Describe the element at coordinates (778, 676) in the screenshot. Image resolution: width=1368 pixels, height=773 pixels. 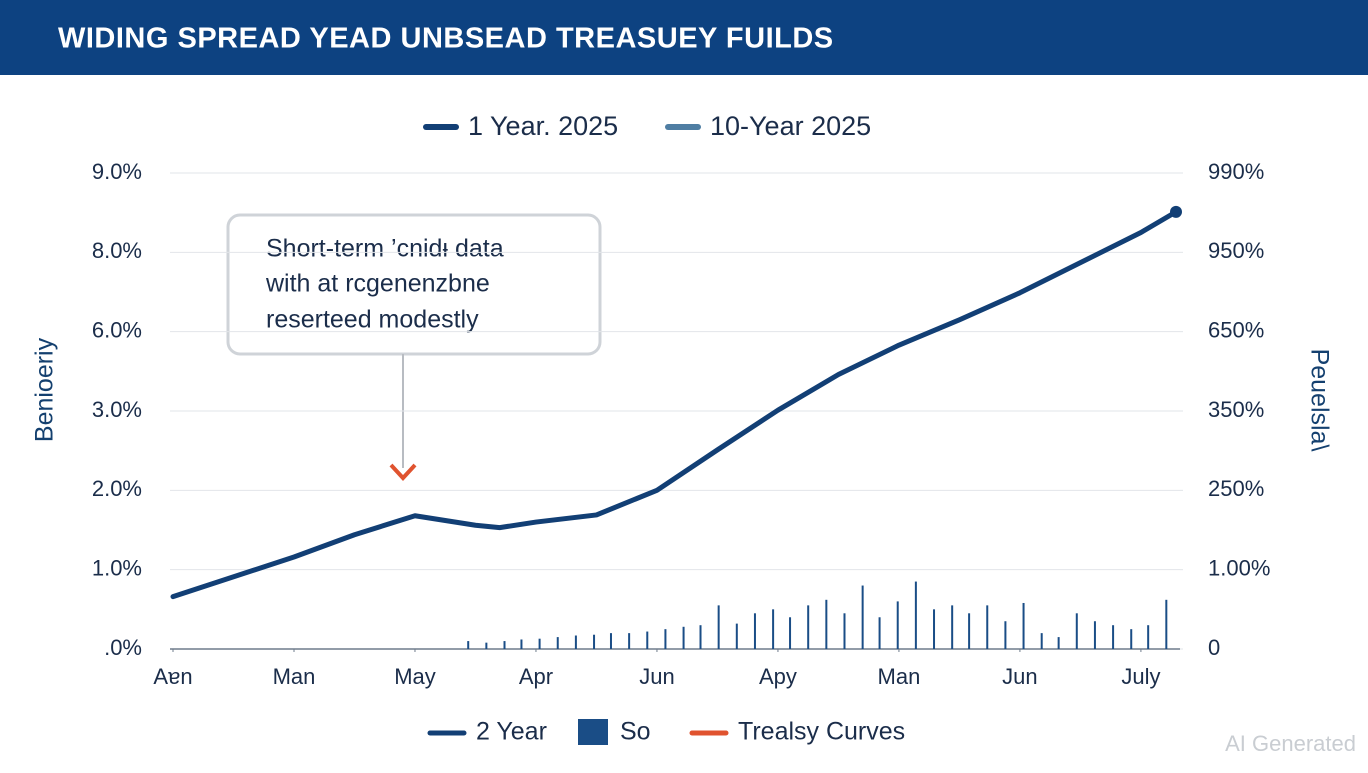
I see `x-tick-label: Apy` at that location.